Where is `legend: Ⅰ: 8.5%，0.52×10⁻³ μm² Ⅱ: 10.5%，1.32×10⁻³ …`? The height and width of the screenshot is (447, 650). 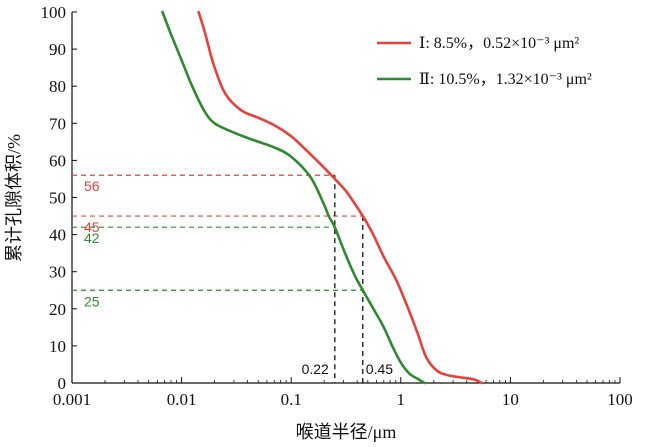 legend: Ⅰ: 8.5%，0.52×10⁻³ μm² Ⅱ: 10.5%，1.32×10⁻³ … is located at coordinates (484, 61).